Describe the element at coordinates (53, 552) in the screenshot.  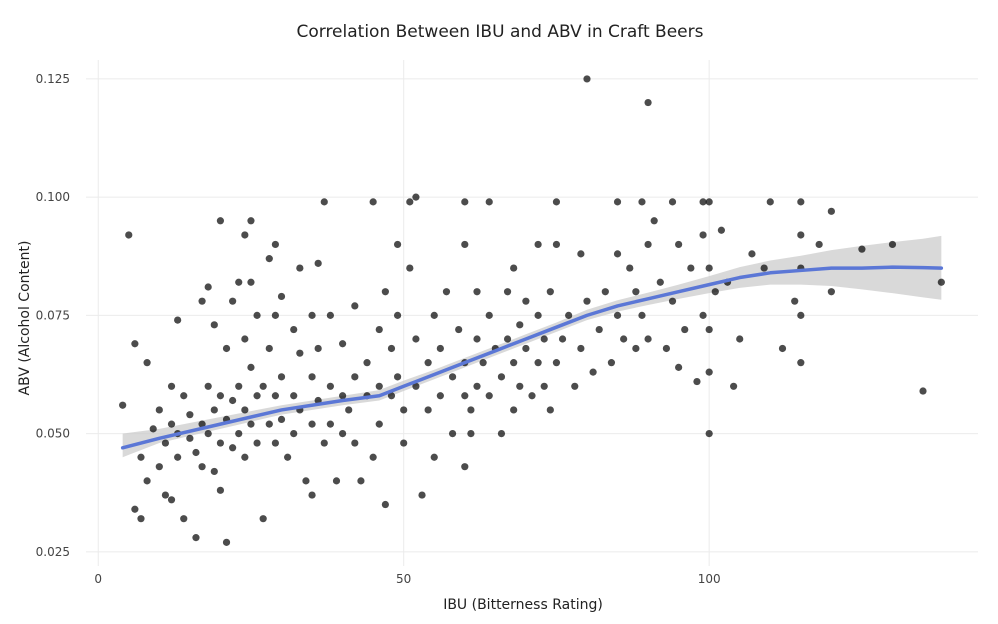
I see `y-tick-label: 0.025` at that location.